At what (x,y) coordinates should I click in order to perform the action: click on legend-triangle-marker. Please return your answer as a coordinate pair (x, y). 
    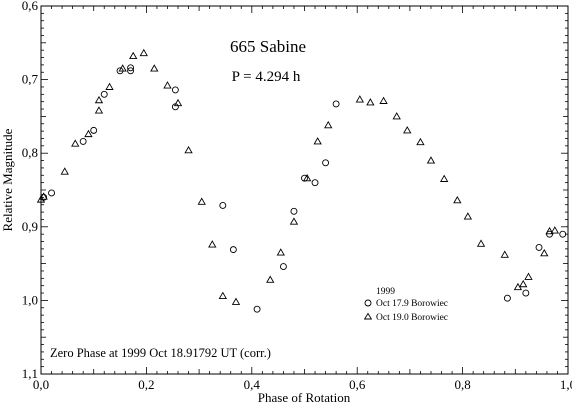
    Looking at the image, I should click on (368, 316).